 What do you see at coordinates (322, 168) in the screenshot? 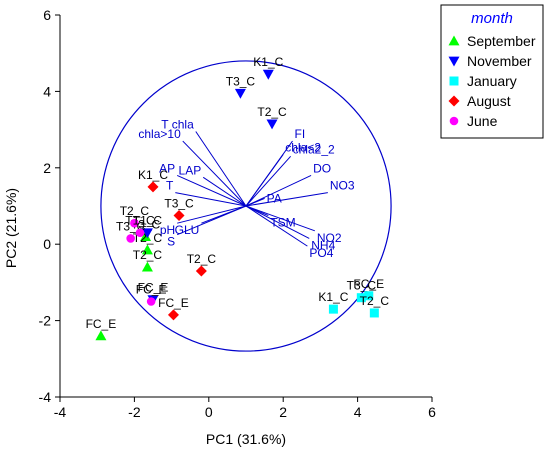
I see `loading-label: DO` at bounding box center [322, 168].